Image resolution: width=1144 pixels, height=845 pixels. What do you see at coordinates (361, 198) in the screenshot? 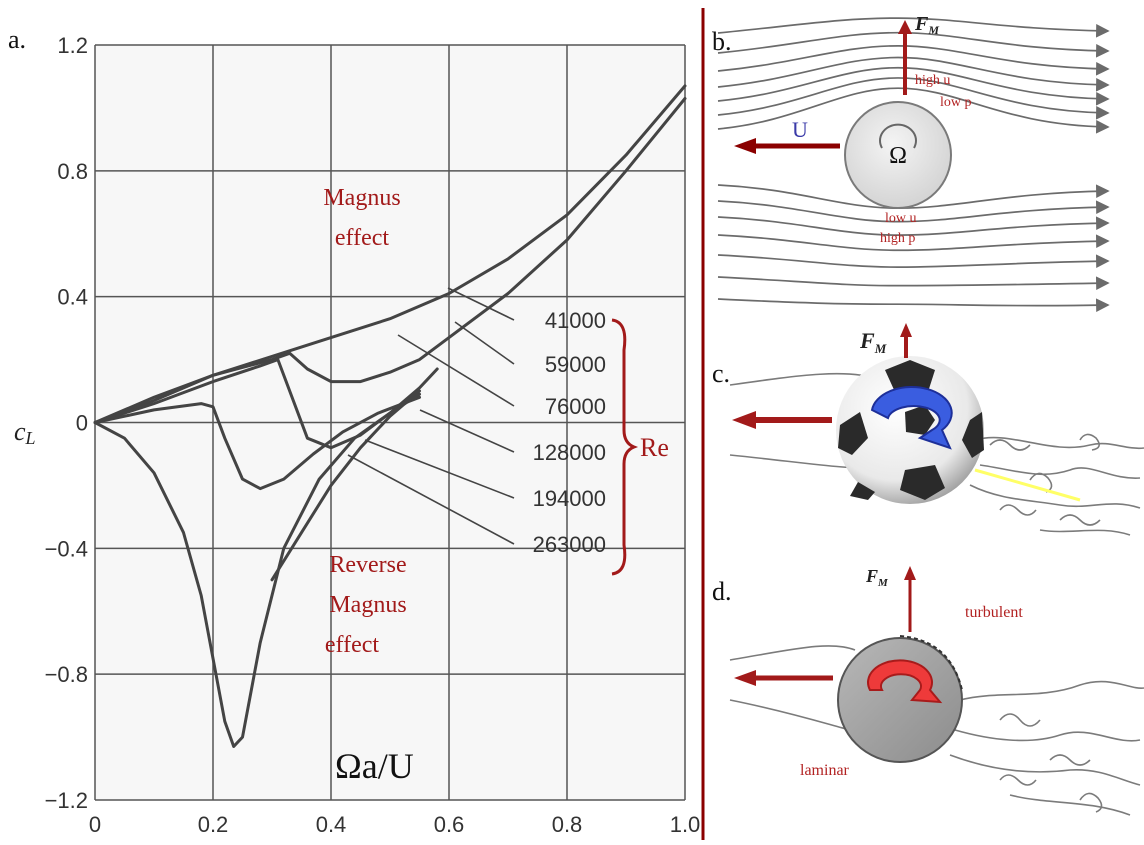
I see `magnus-annotation-line1: Magnus` at bounding box center [361, 198].